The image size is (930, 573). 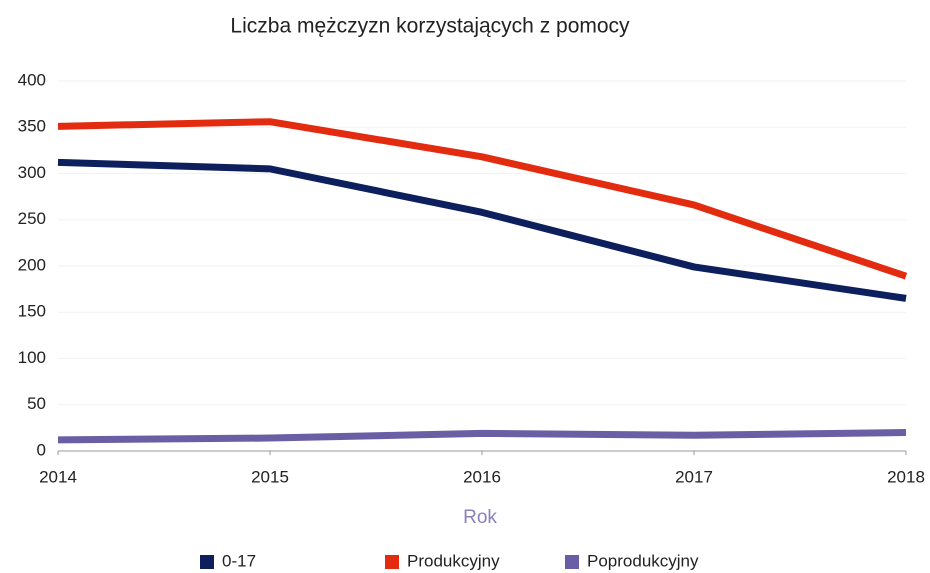 What do you see at coordinates (32, 79) in the screenshot?
I see `y-tick-label: 400` at bounding box center [32, 79].